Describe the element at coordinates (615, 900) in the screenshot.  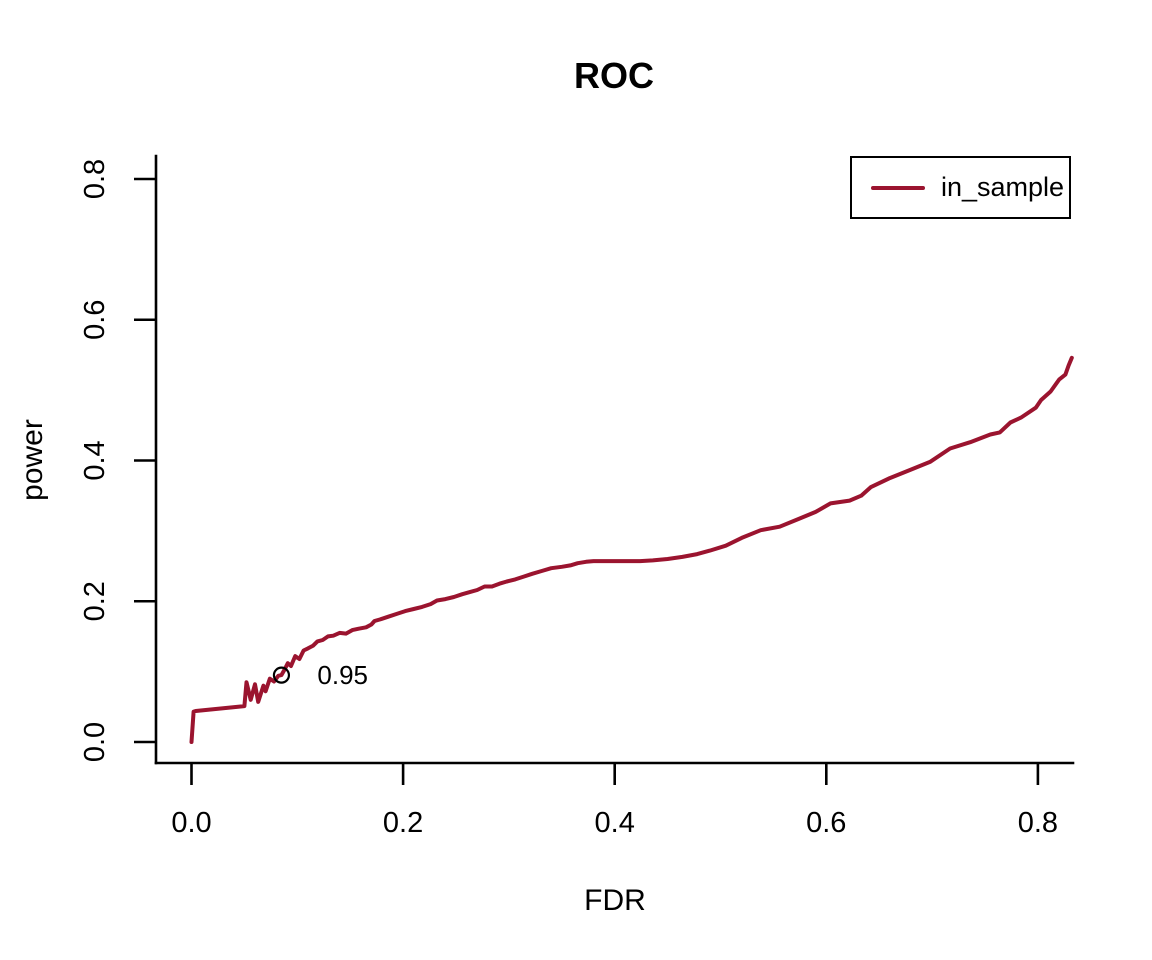
I see `x-axis-label: FDR` at that location.